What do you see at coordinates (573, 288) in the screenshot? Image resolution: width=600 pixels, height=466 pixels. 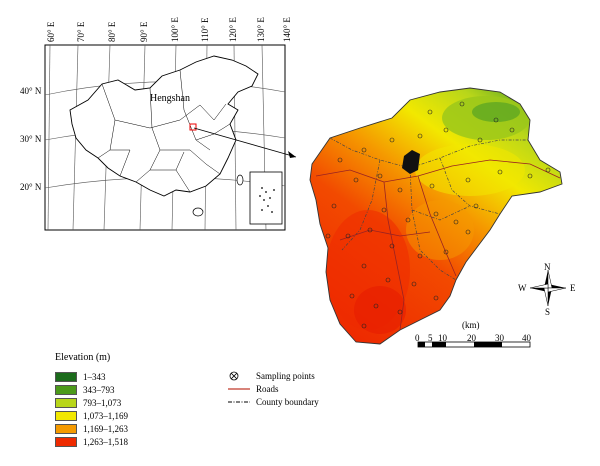 I see `compass-east-label: E` at bounding box center [573, 288].